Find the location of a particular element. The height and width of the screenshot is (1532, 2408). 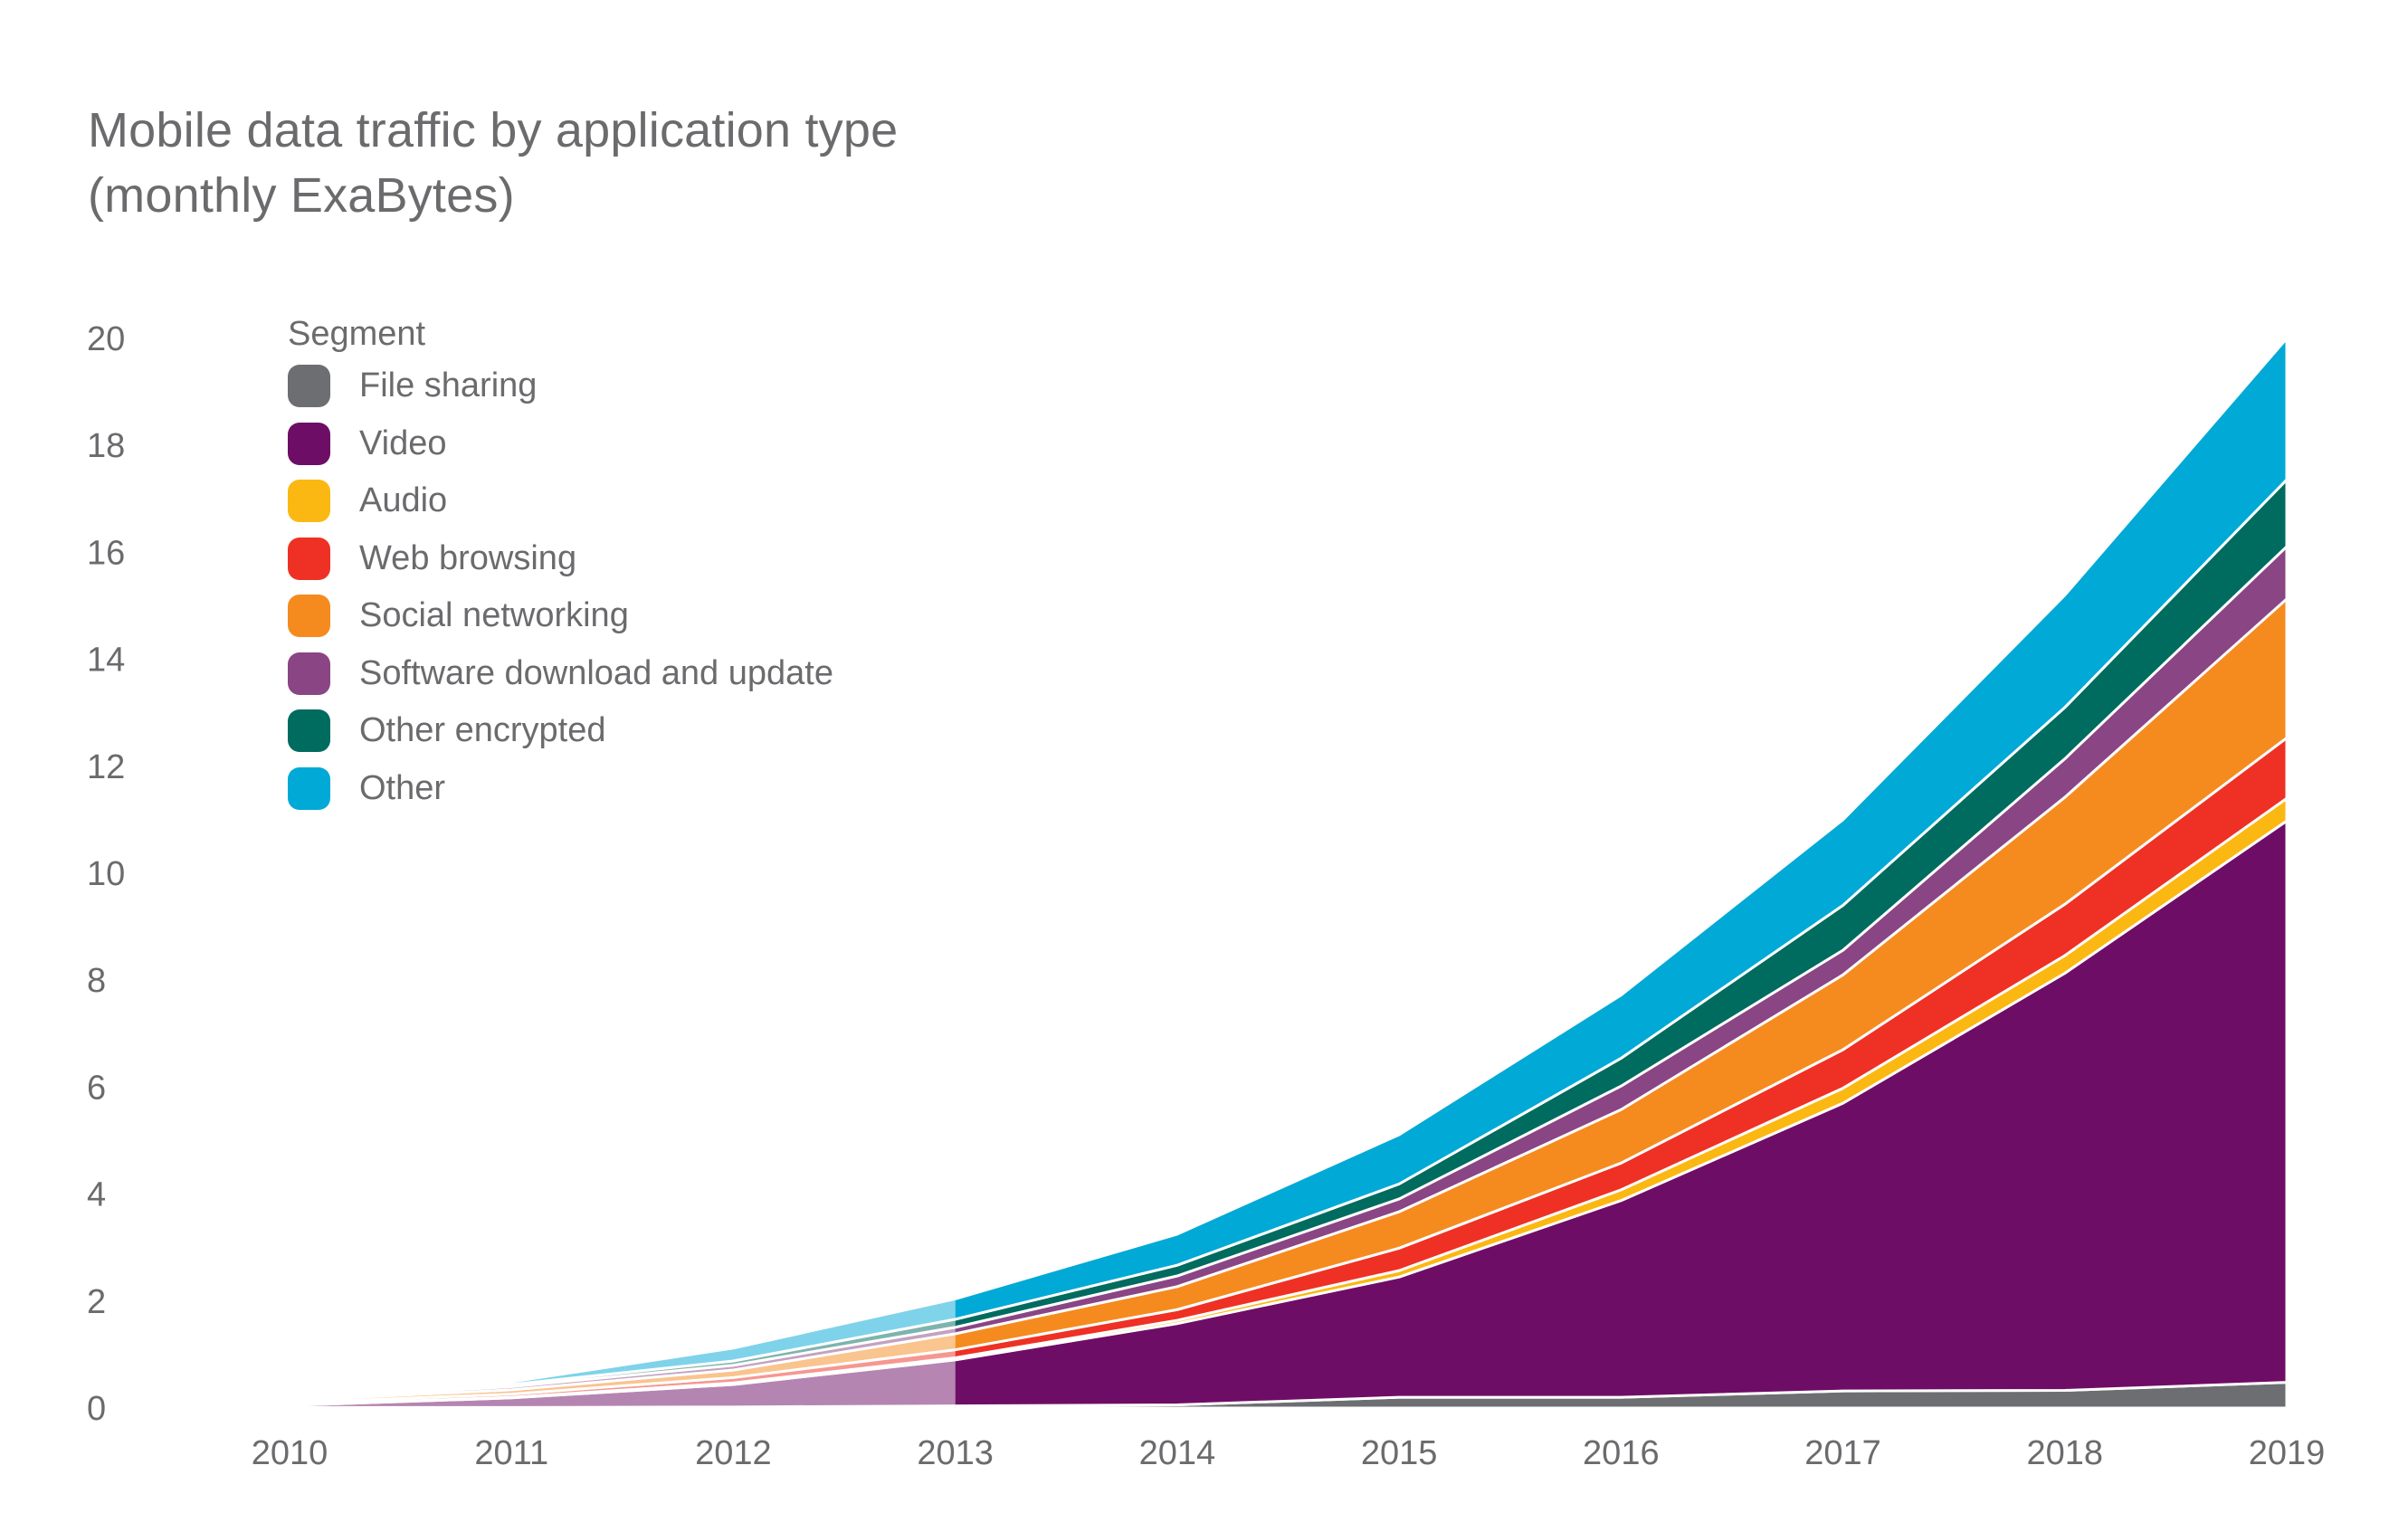

legend-label: Other encrypted is located at coordinates (482, 730).